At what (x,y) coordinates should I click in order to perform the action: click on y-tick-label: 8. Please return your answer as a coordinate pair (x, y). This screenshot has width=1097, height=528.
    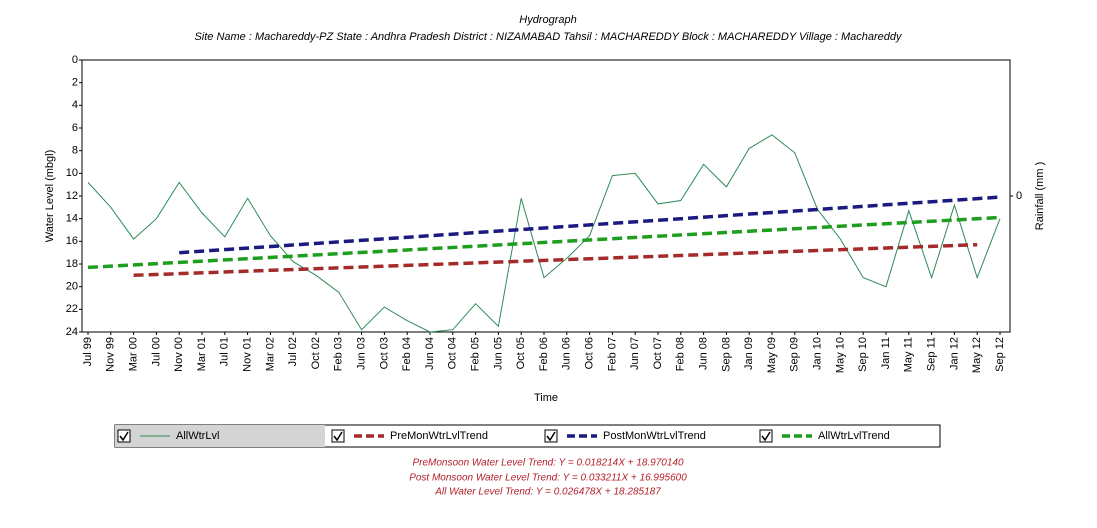
    Looking at the image, I should click on (75, 151).